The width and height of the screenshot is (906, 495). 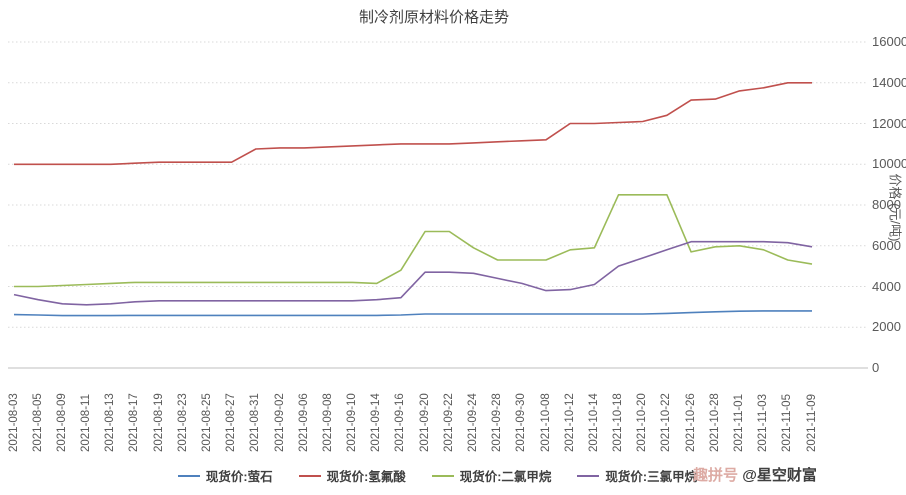 I want to click on legend-item-3: 现货价:三氯甲烷, so click(x=637, y=475).